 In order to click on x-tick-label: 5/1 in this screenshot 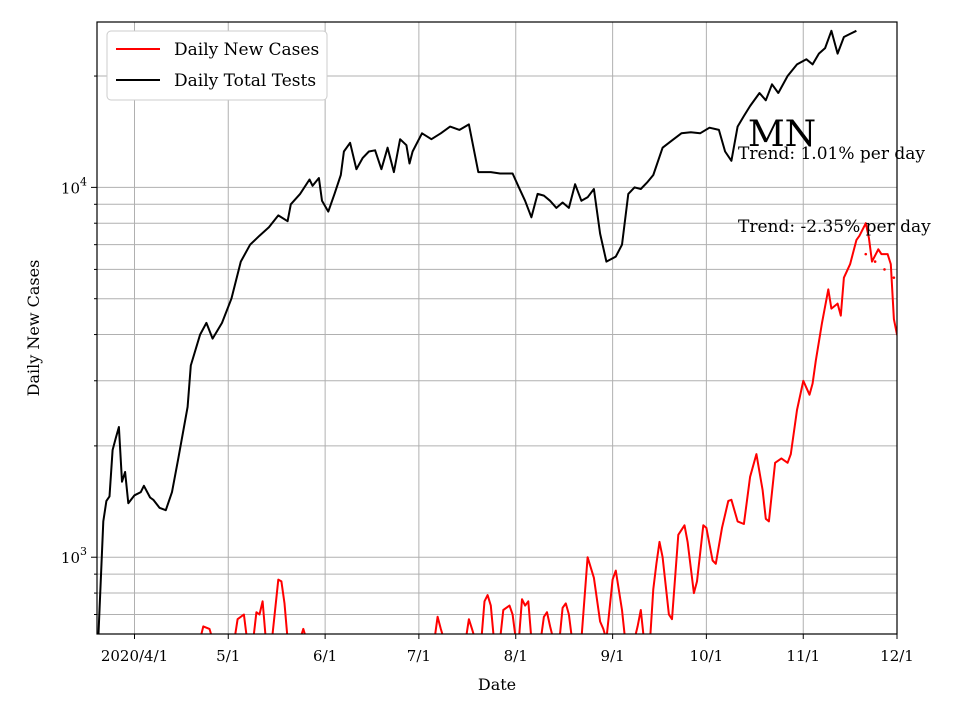, I will do `click(228, 656)`.